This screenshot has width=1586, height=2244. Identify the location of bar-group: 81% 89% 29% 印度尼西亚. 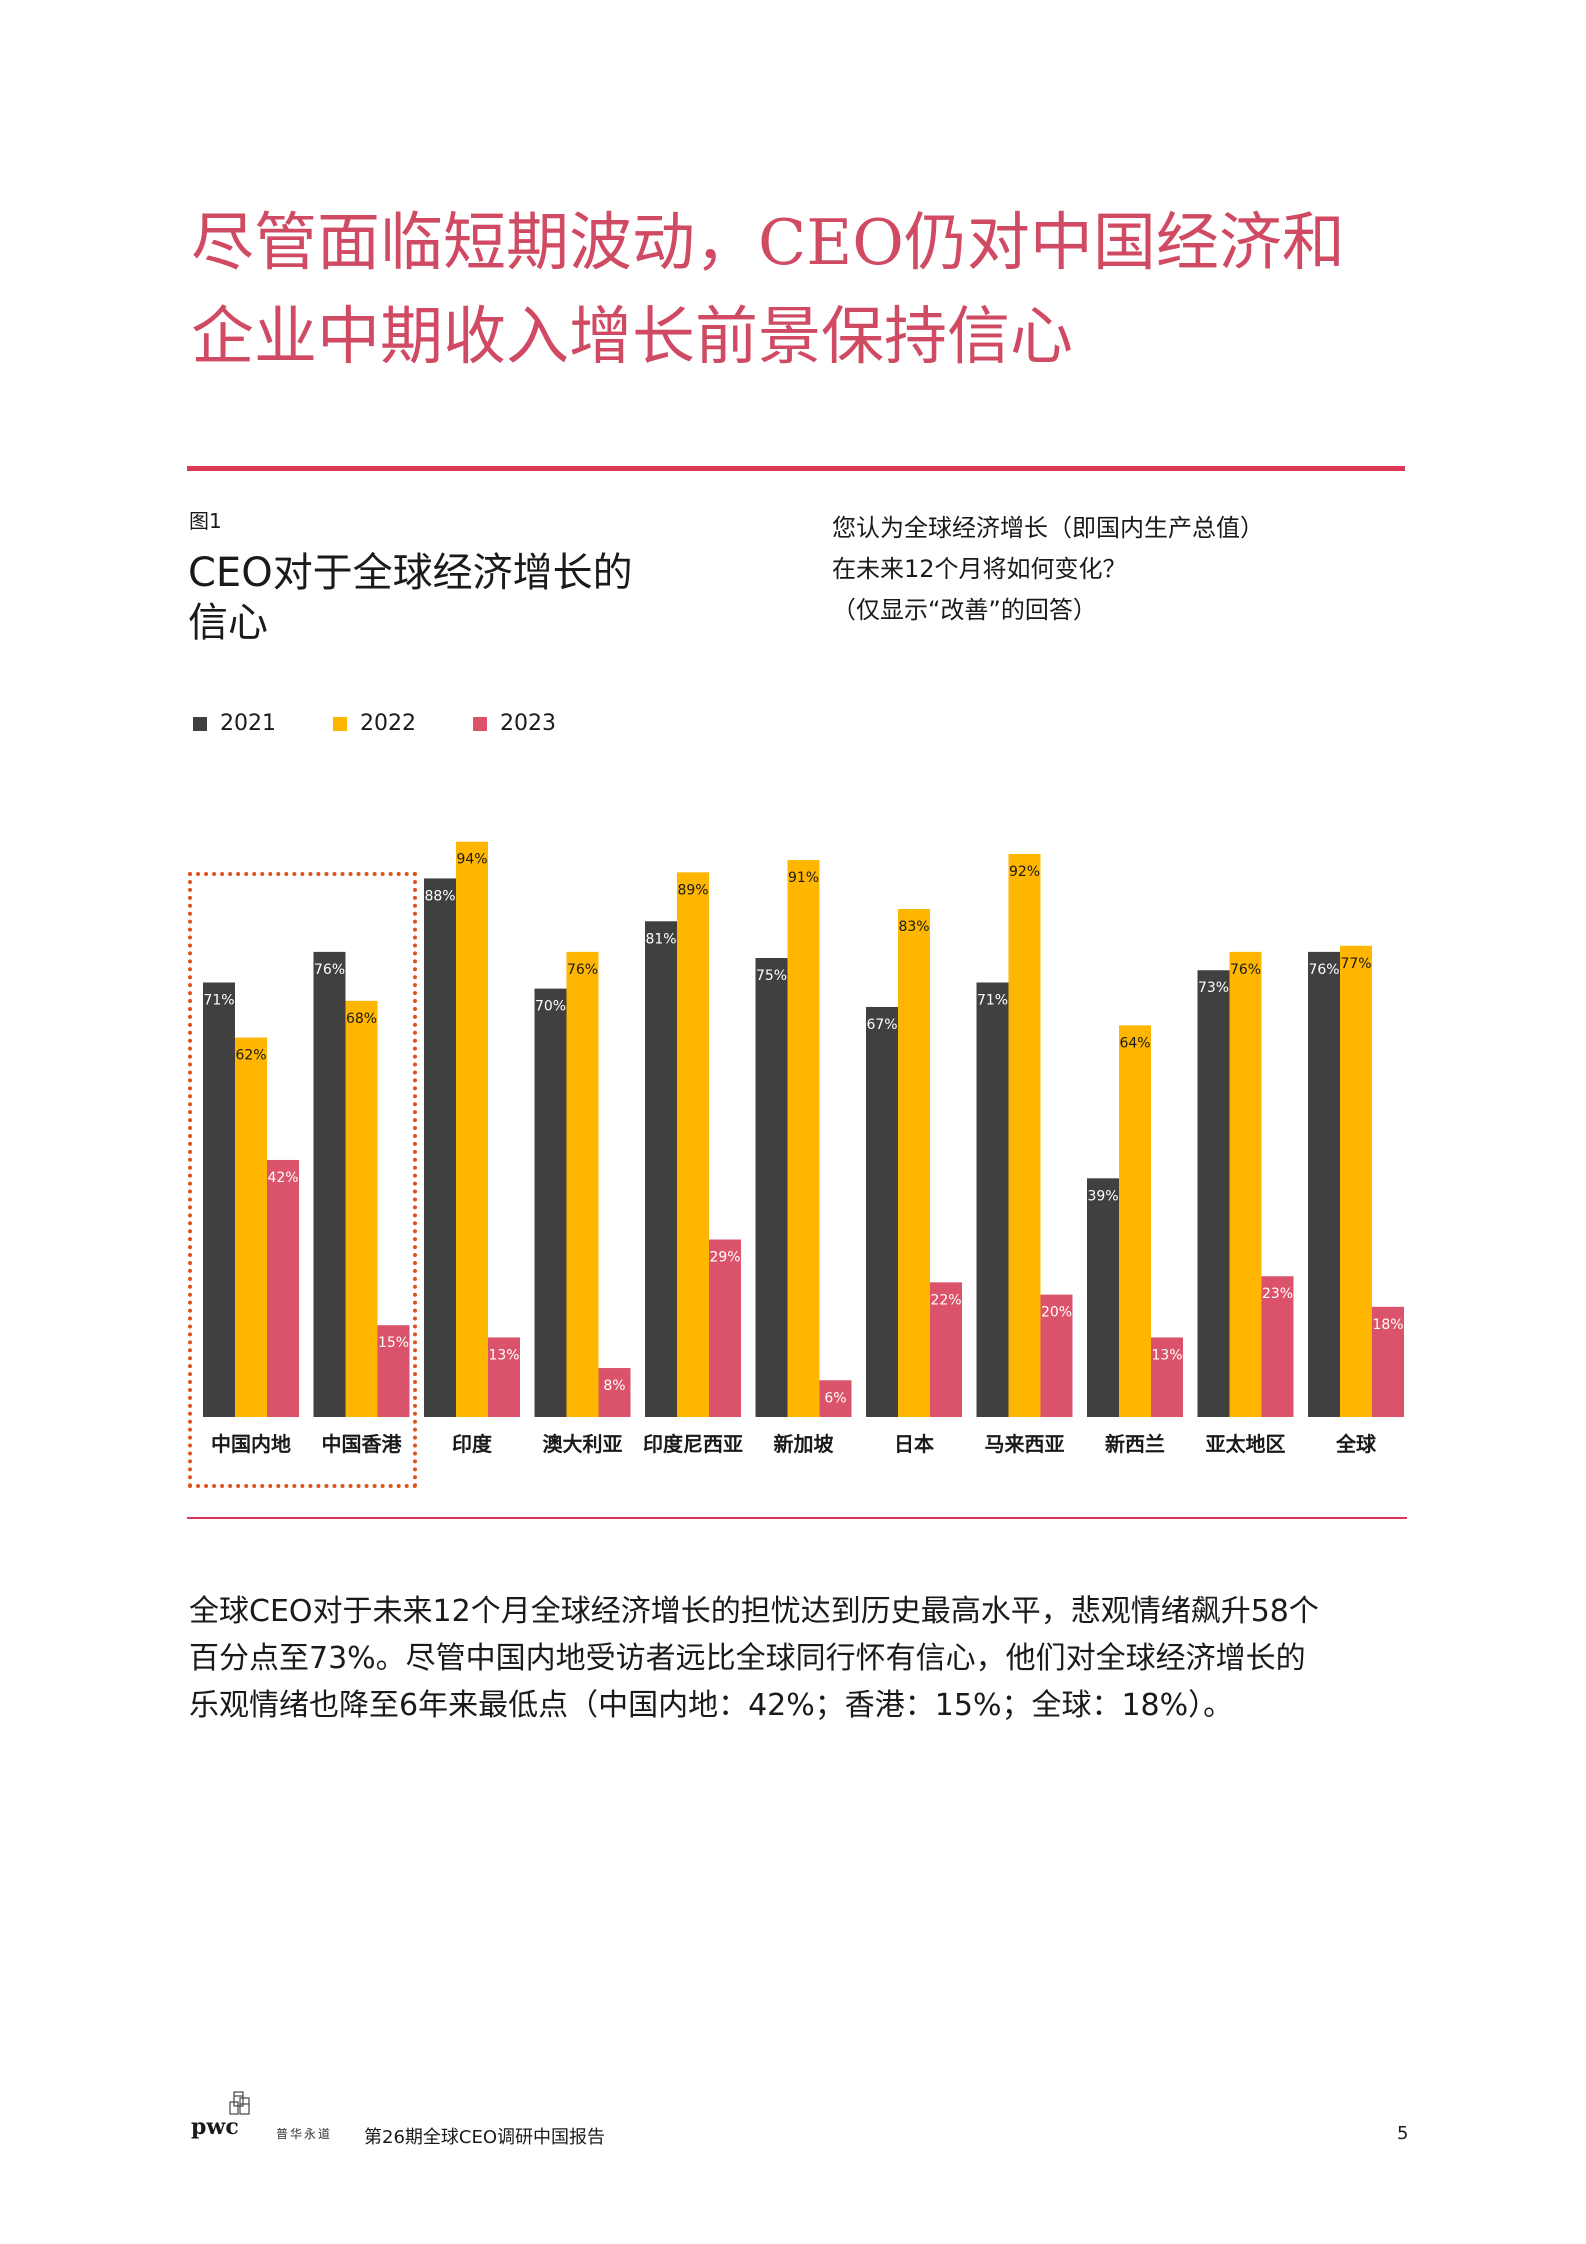
(693, 1164).